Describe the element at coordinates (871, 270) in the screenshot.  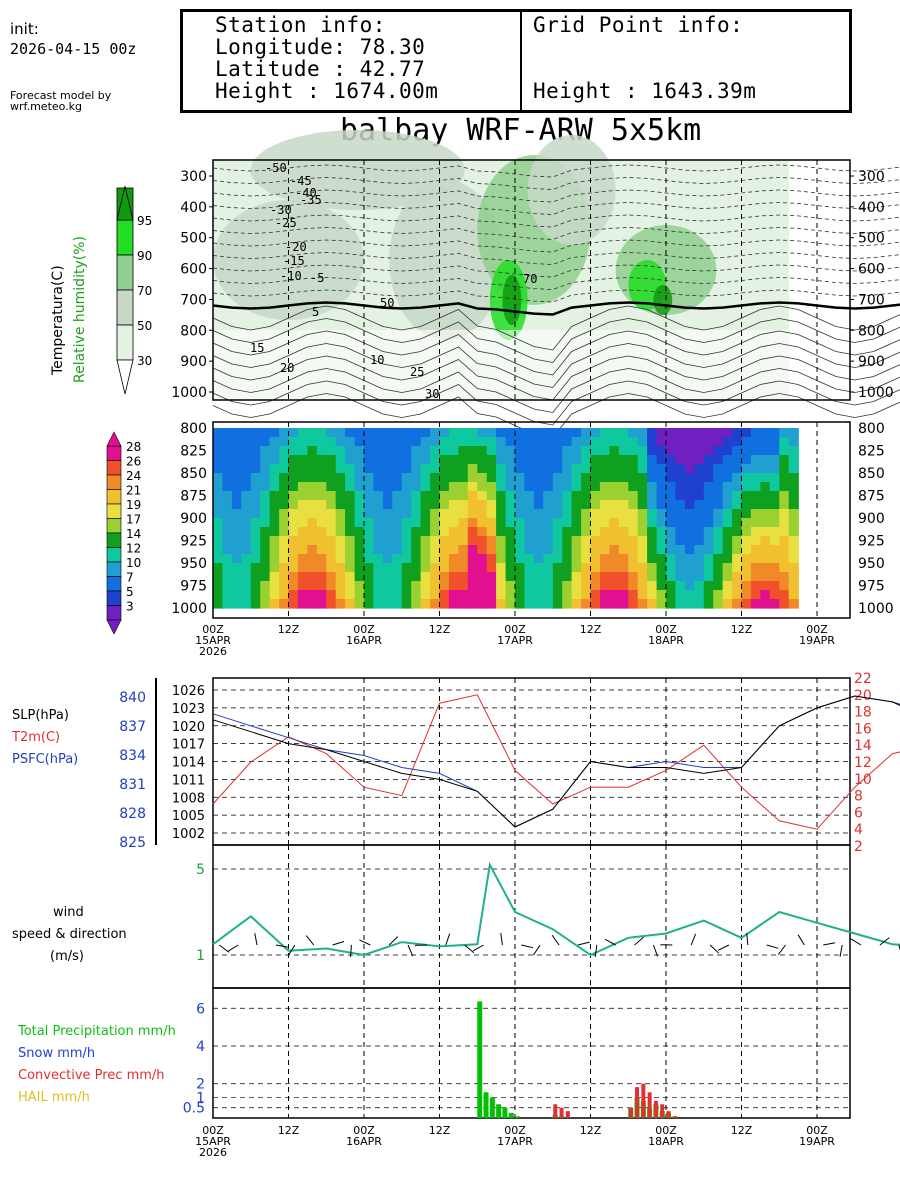
I see `panel1-pressure-tick-right: 600` at that location.